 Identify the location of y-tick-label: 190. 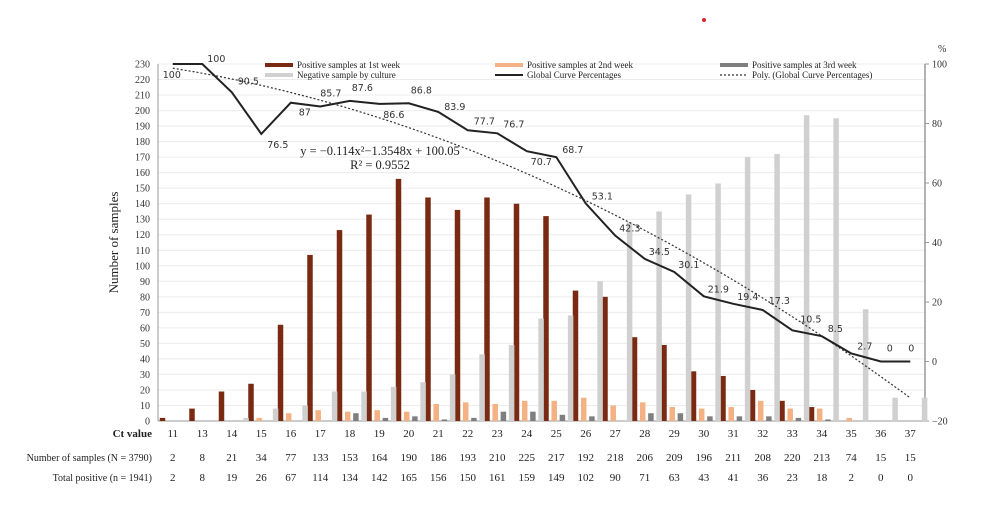
(142, 127).